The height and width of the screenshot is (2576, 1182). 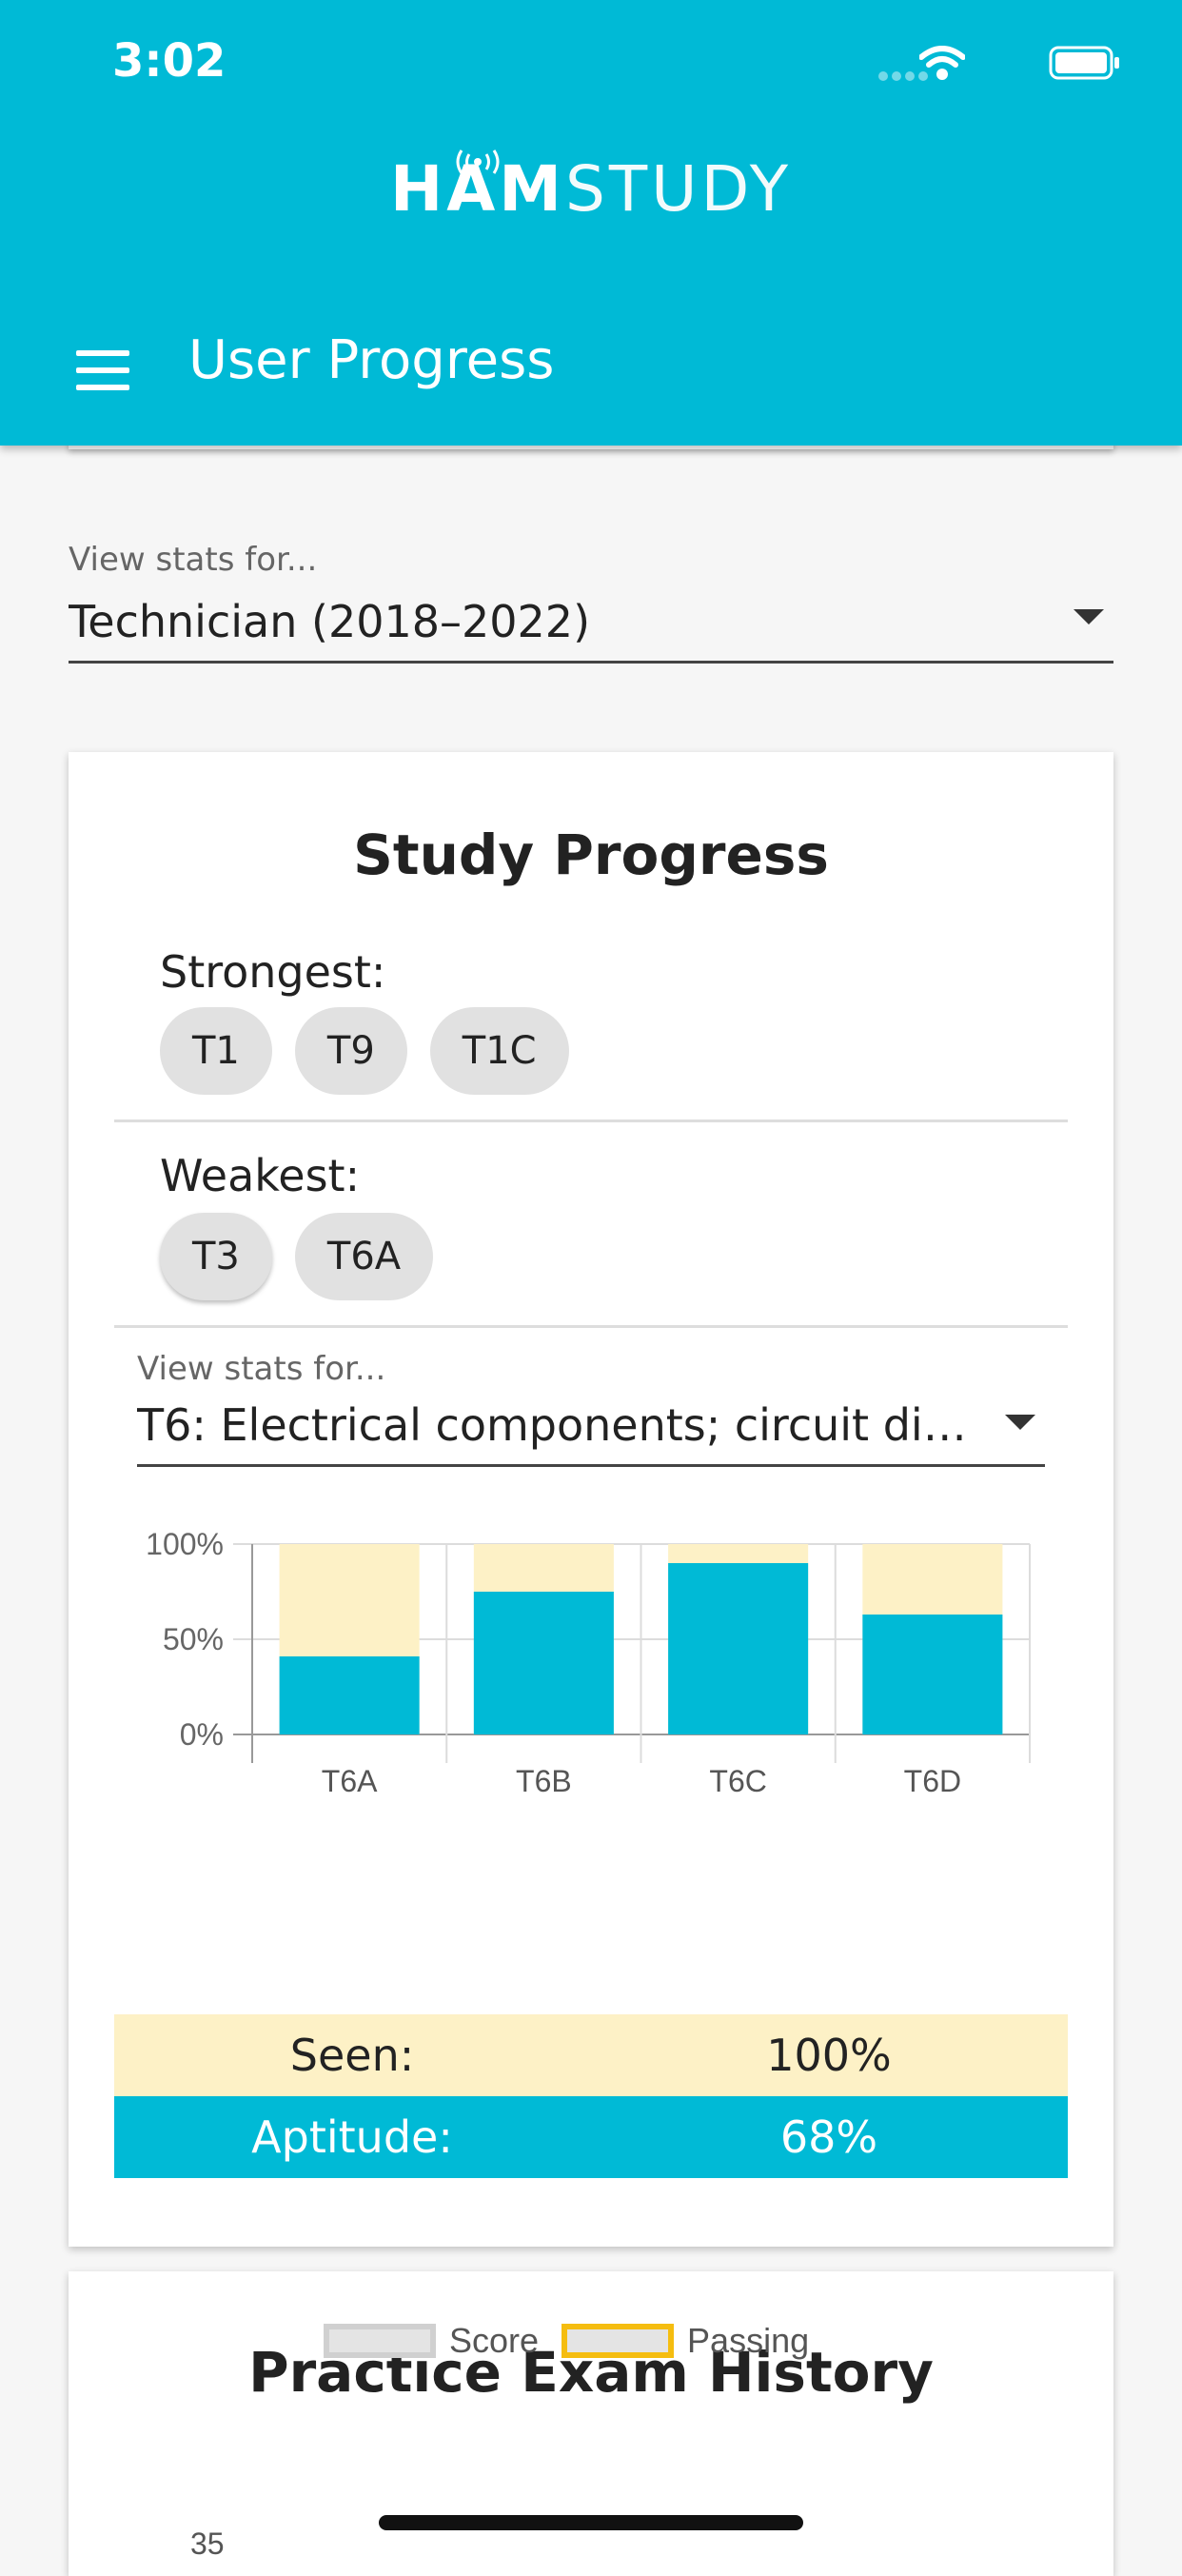 What do you see at coordinates (352, 2055) in the screenshot?
I see `seen-label: Seen:` at bounding box center [352, 2055].